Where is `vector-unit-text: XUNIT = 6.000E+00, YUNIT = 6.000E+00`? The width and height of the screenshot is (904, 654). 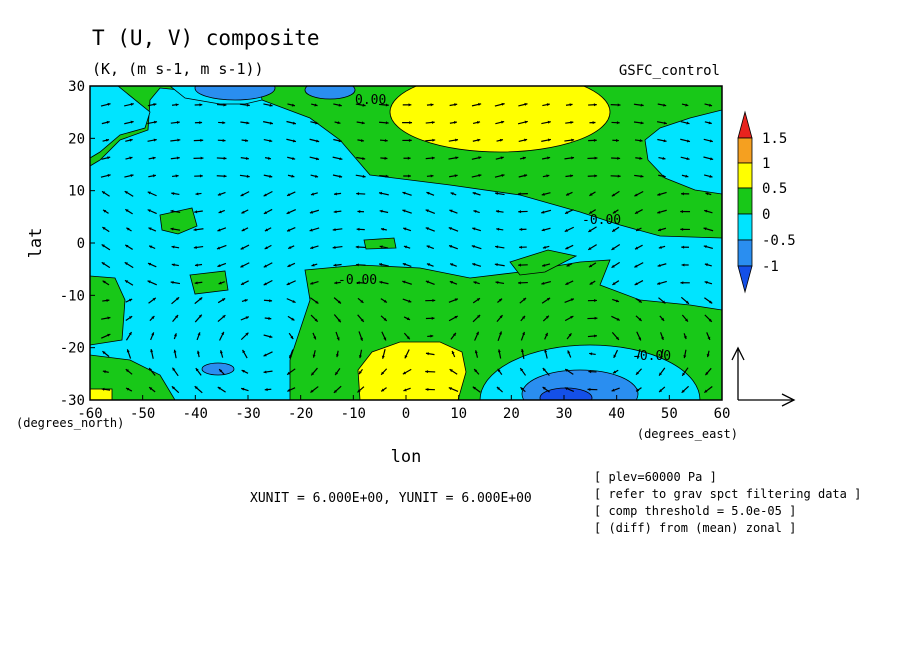
vector-unit-text: XUNIT = 6.000E+00, YUNIT = 6.000E+00 is located at coordinates (391, 498).